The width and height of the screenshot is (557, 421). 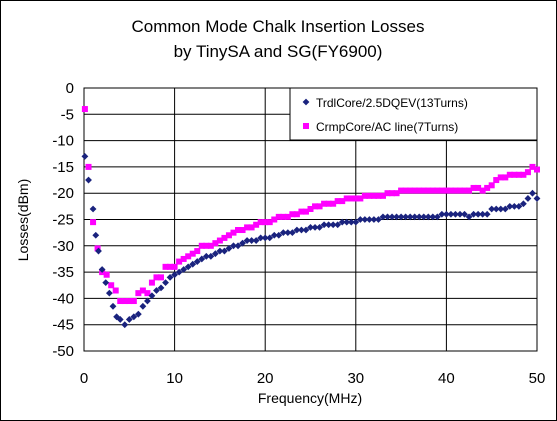 What do you see at coordinates (23, 220) in the screenshot?
I see `y-axis-label: Losses(dBm)` at bounding box center [23, 220].